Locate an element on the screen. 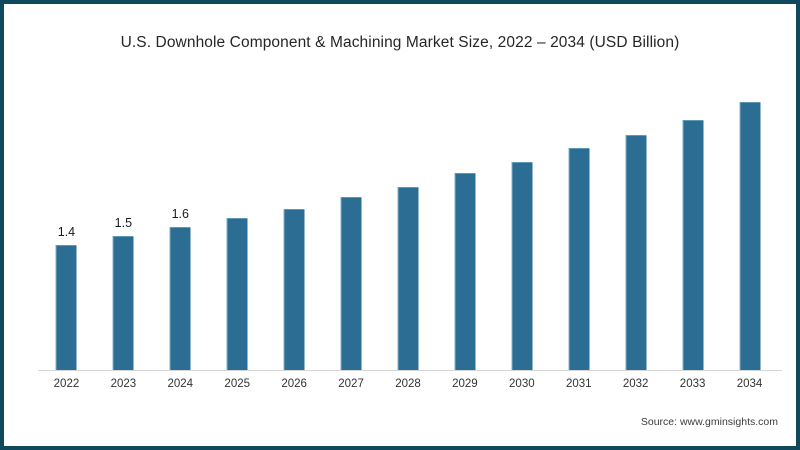 Image resolution: width=800 pixels, height=450 pixels. x-axis-tick-label: 2023 is located at coordinates (123, 384).